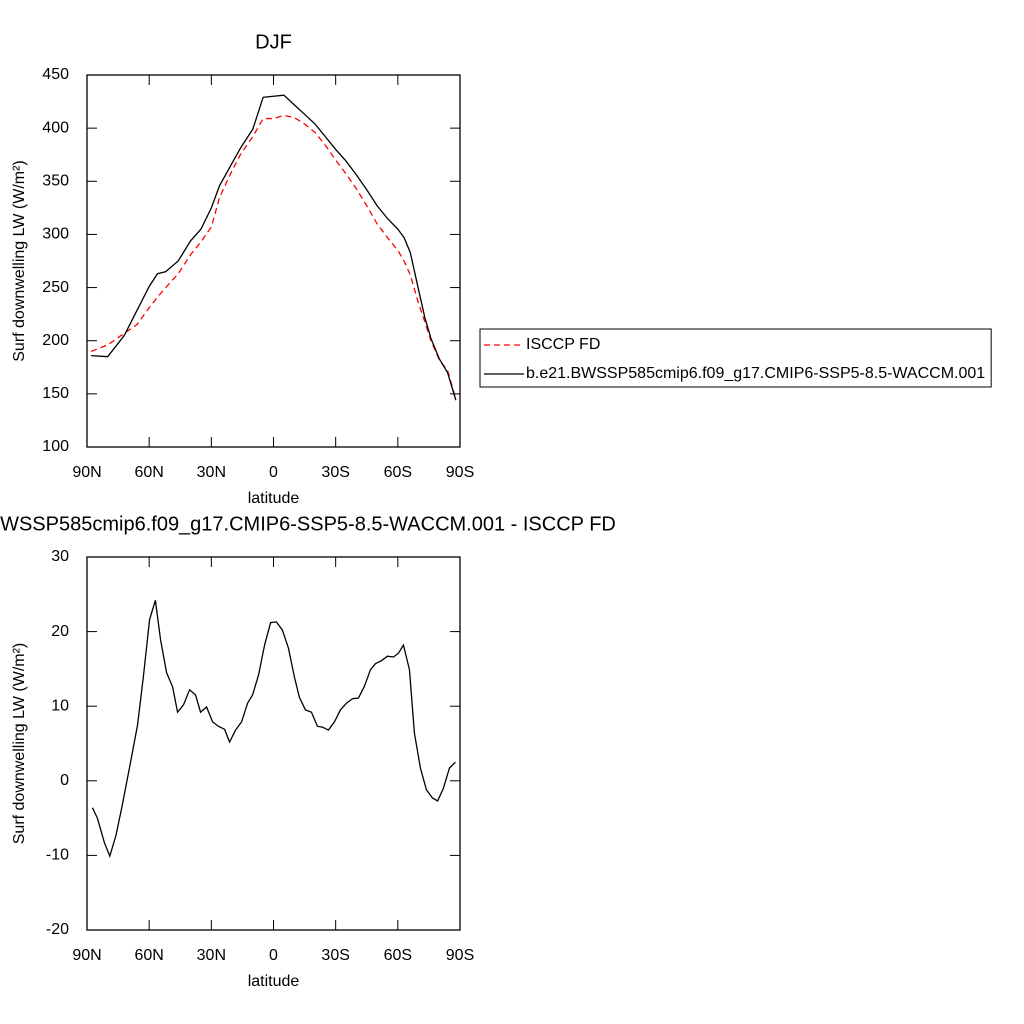  I want to click on y-tick-label: 20, so click(60, 631).